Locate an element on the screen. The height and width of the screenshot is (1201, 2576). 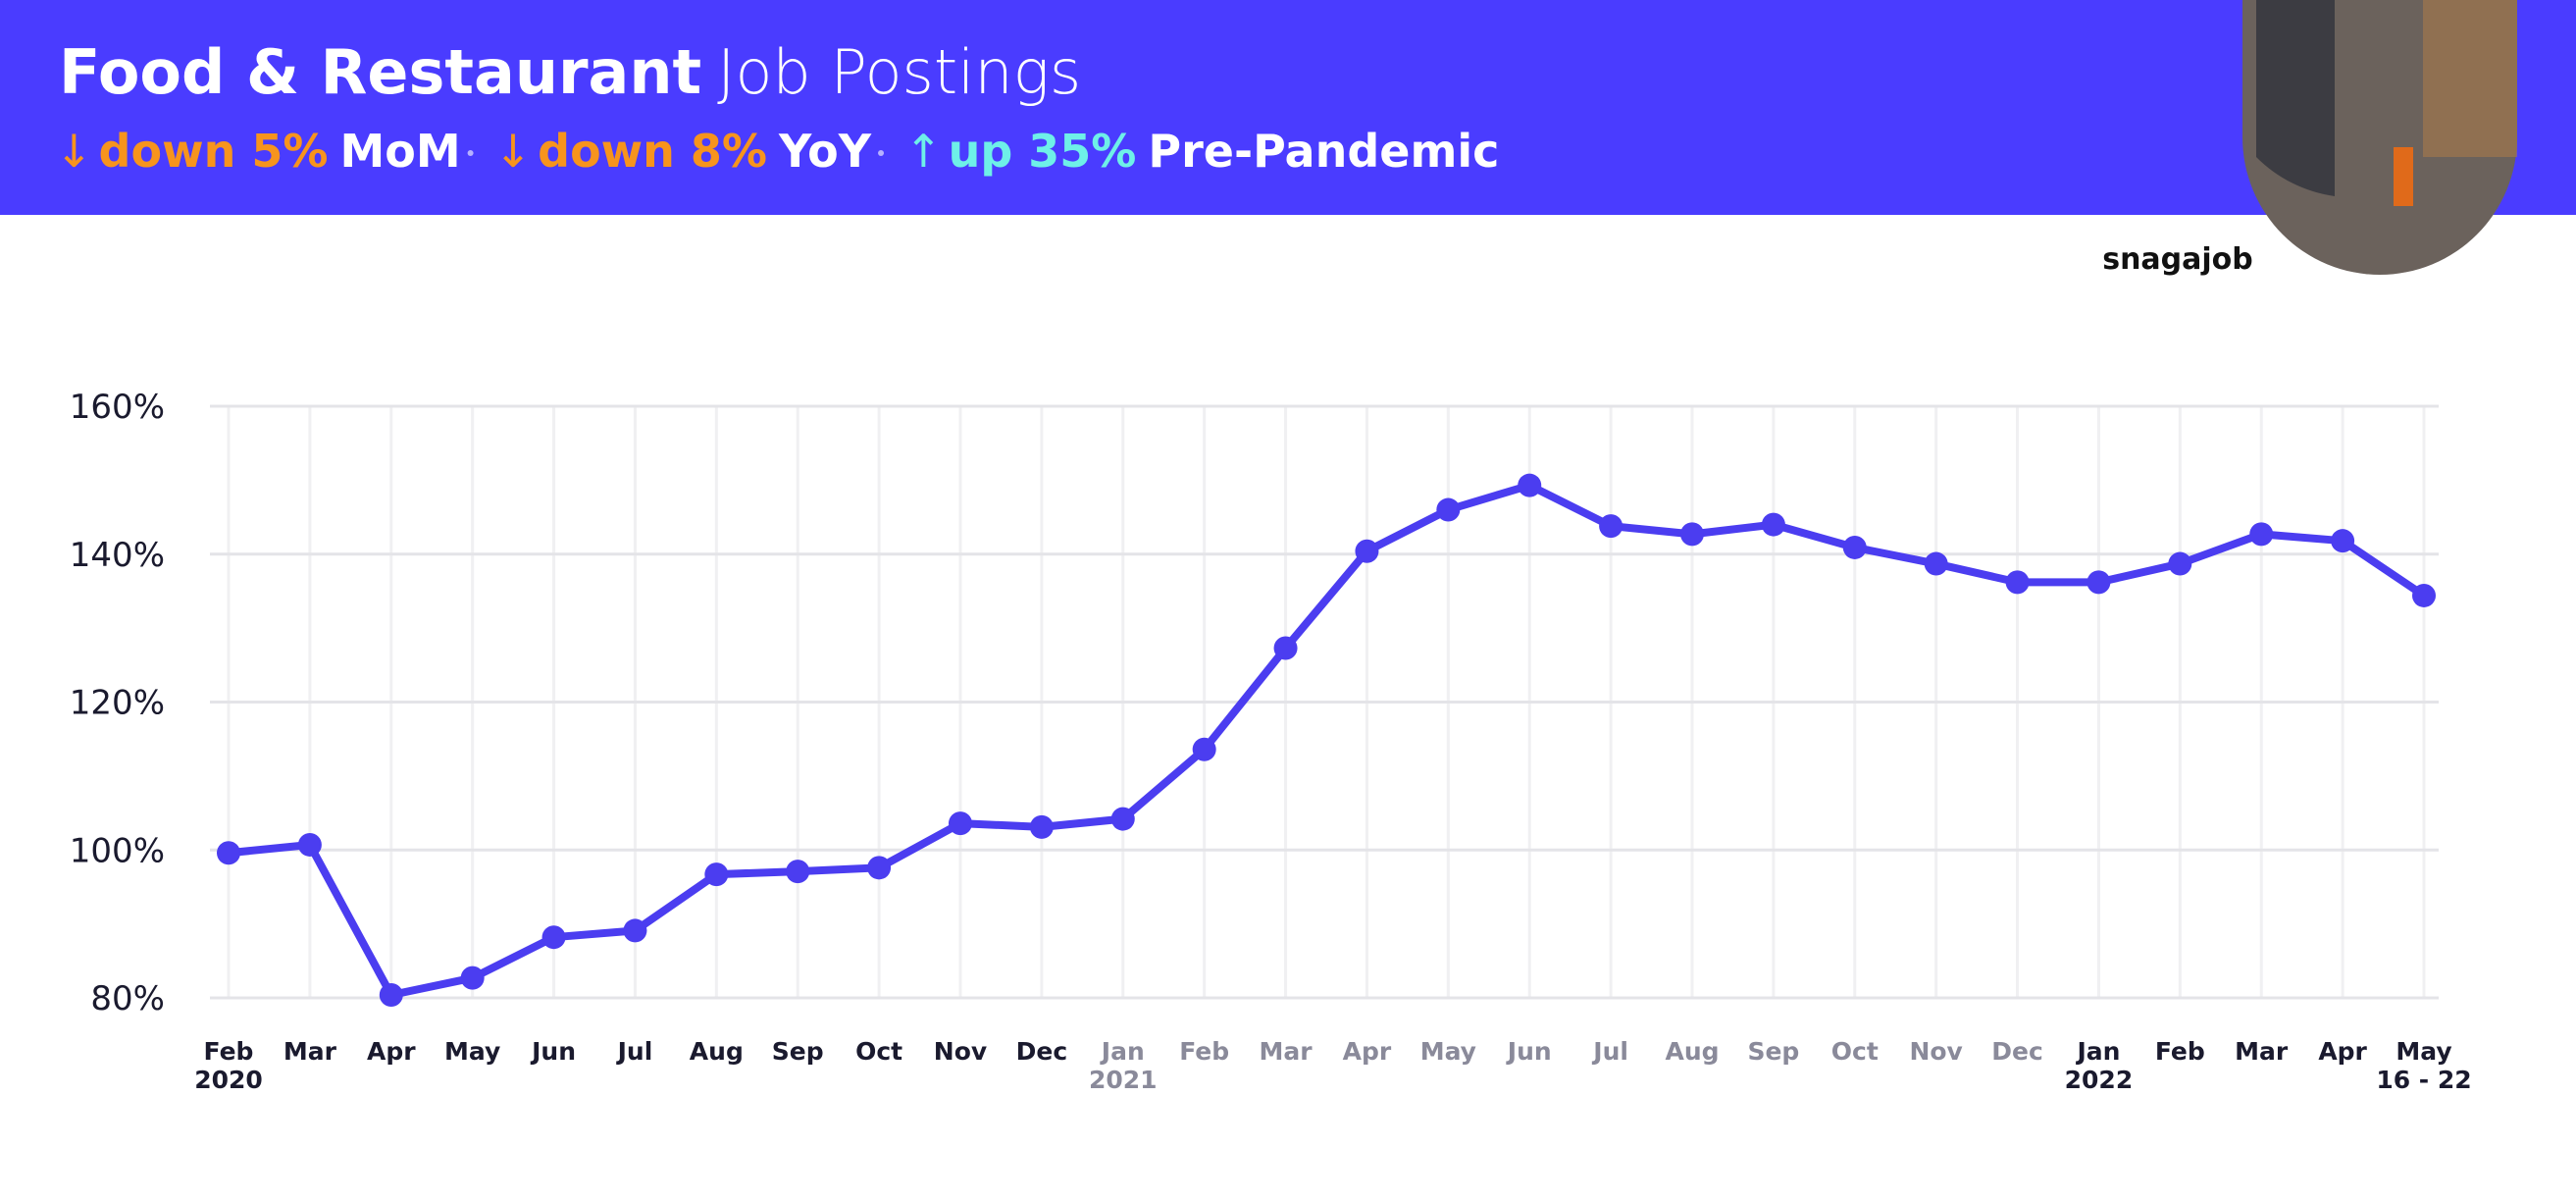
stat-label: YoY is located at coordinates (825, 151).